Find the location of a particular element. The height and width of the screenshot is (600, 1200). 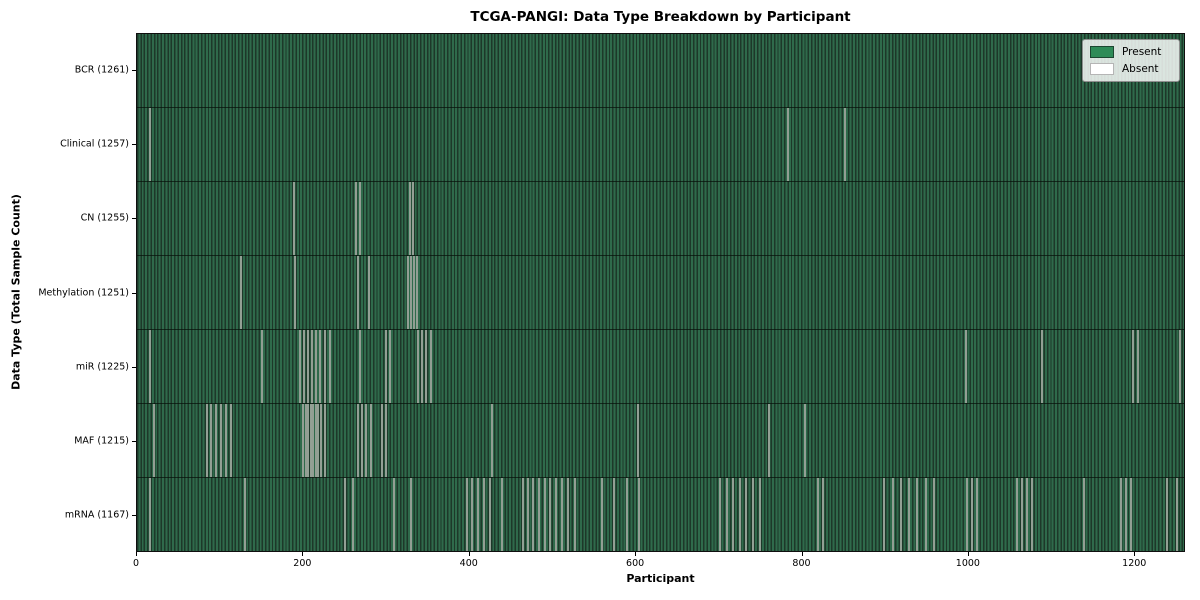

row-miR is located at coordinates (660, 366).